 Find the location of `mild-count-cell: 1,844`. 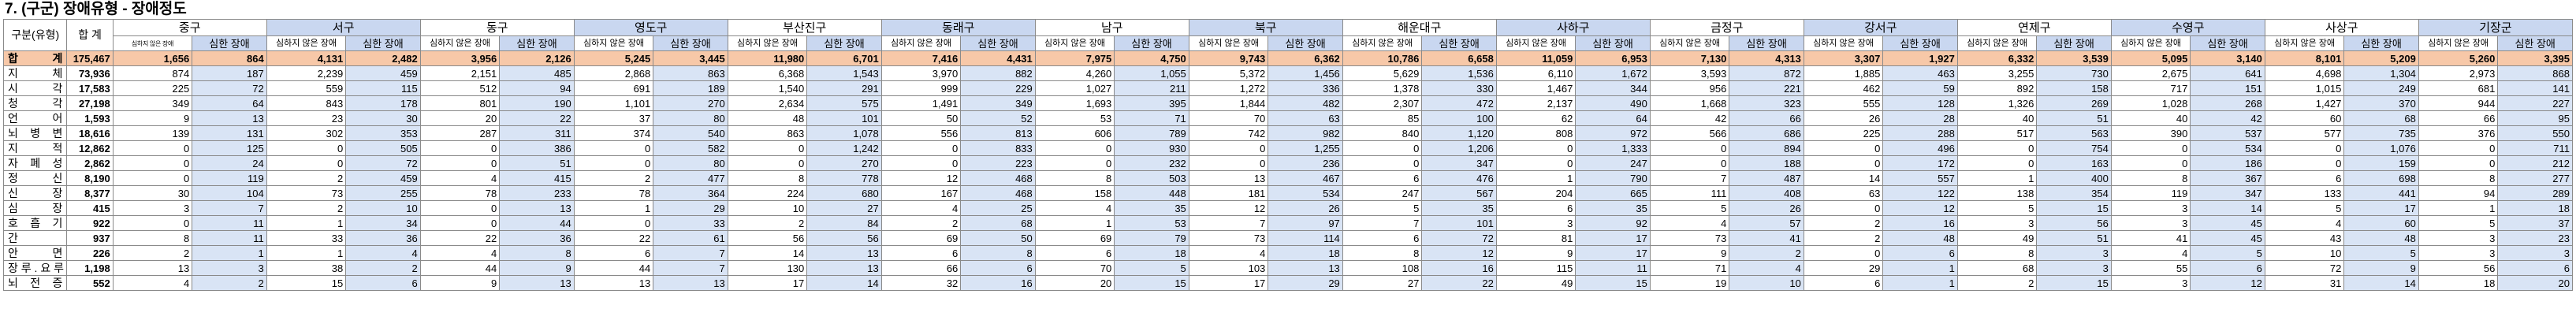

mild-count-cell: 1,844 is located at coordinates (1228, 103).